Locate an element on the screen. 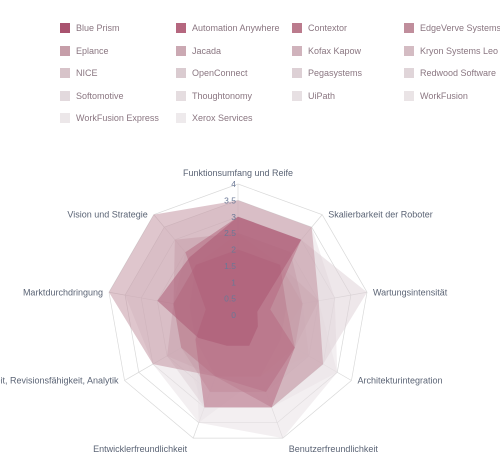 The height and width of the screenshot is (469, 500). legend-item-openconnect: OpenConnect is located at coordinates (212, 73).